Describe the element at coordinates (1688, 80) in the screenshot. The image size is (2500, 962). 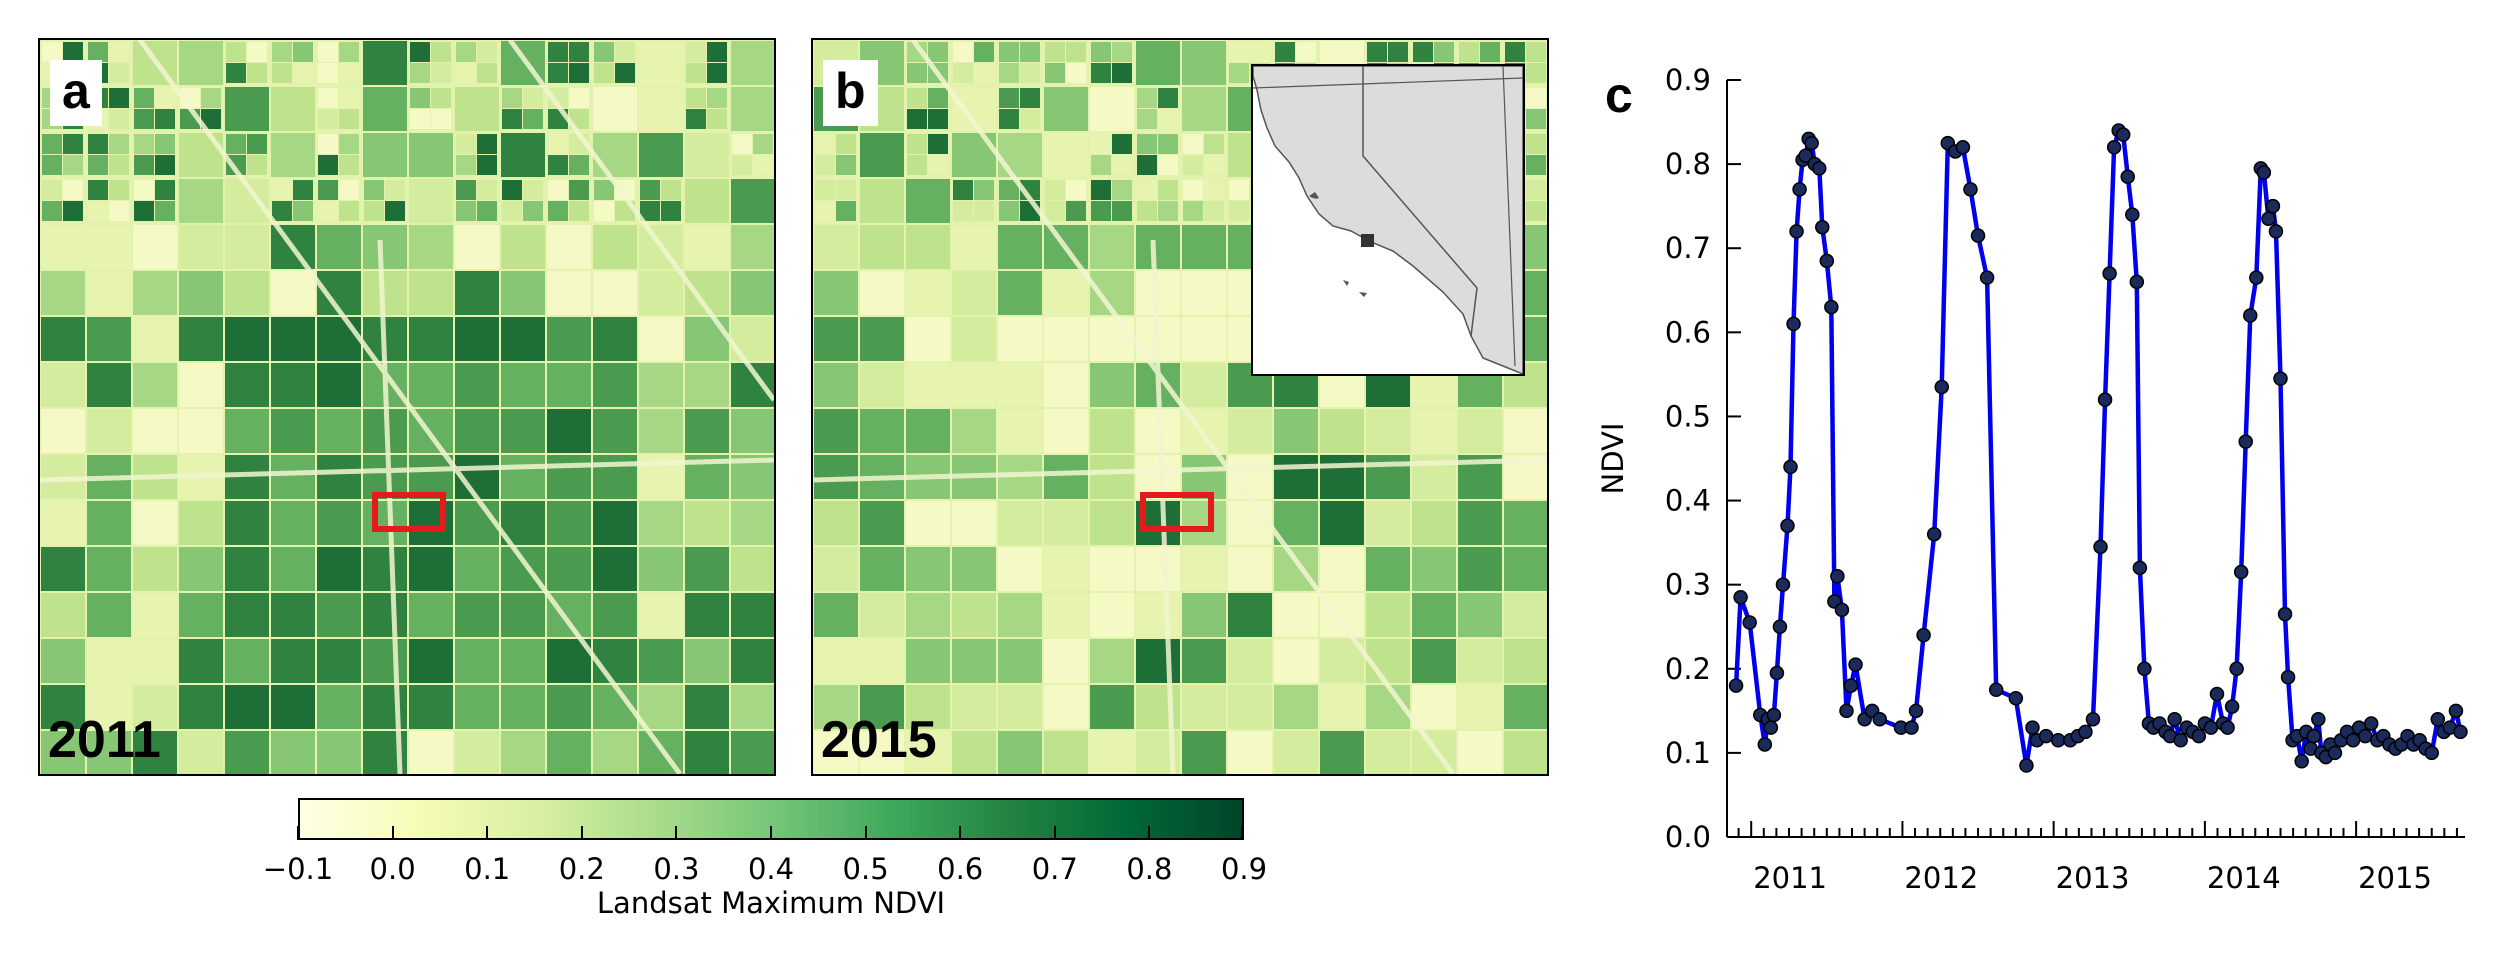
I see `y-tick-label: 0.9` at that location.